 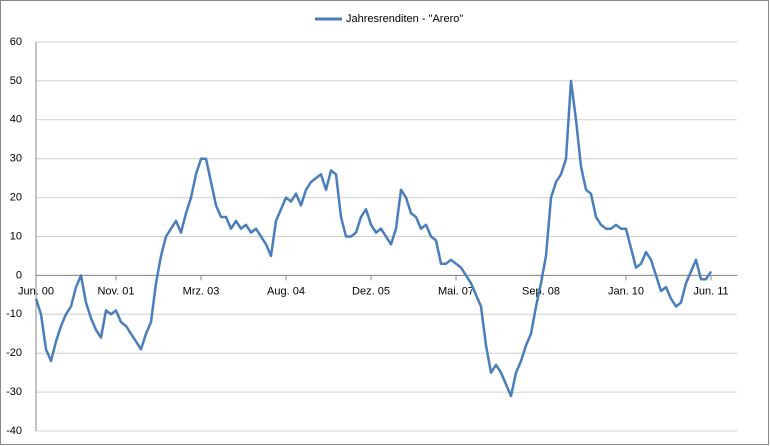 I want to click on legend: Jahresrenditen - "Arero", so click(x=389, y=19).